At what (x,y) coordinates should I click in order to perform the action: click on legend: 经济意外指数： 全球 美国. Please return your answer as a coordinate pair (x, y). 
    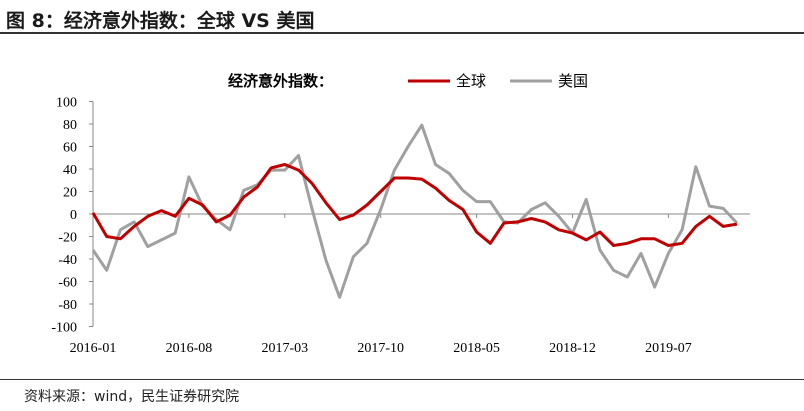
    Looking at the image, I should click on (408, 81).